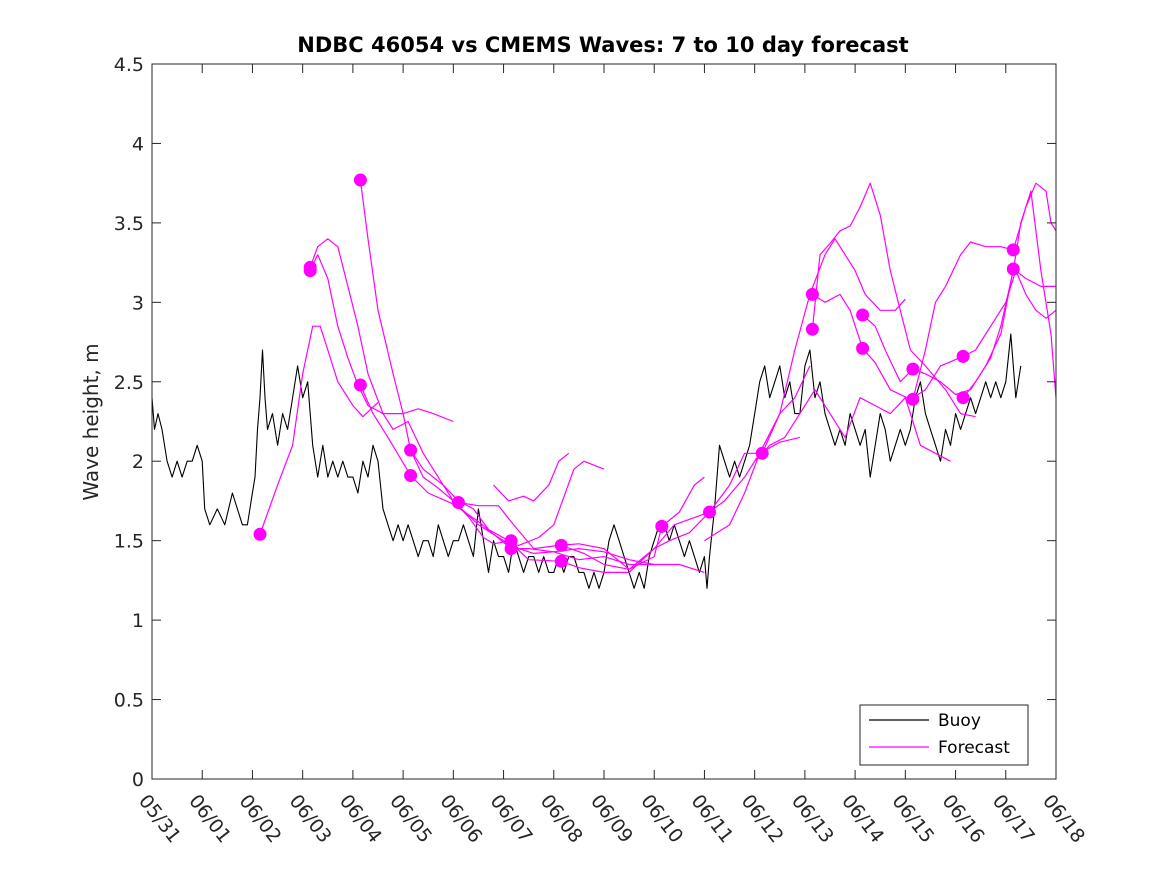 This screenshot has height=875, width=1167. Describe the element at coordinates (91, 421) in the screenshot. I see `y-axis-label: Wave height, m` at that location.